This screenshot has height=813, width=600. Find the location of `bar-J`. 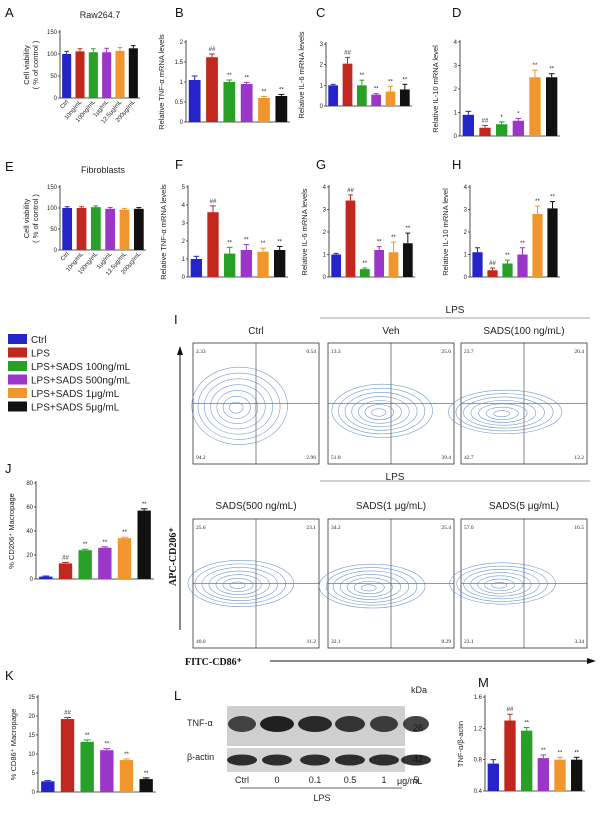

bar-J is located at coordinates (144, 544).